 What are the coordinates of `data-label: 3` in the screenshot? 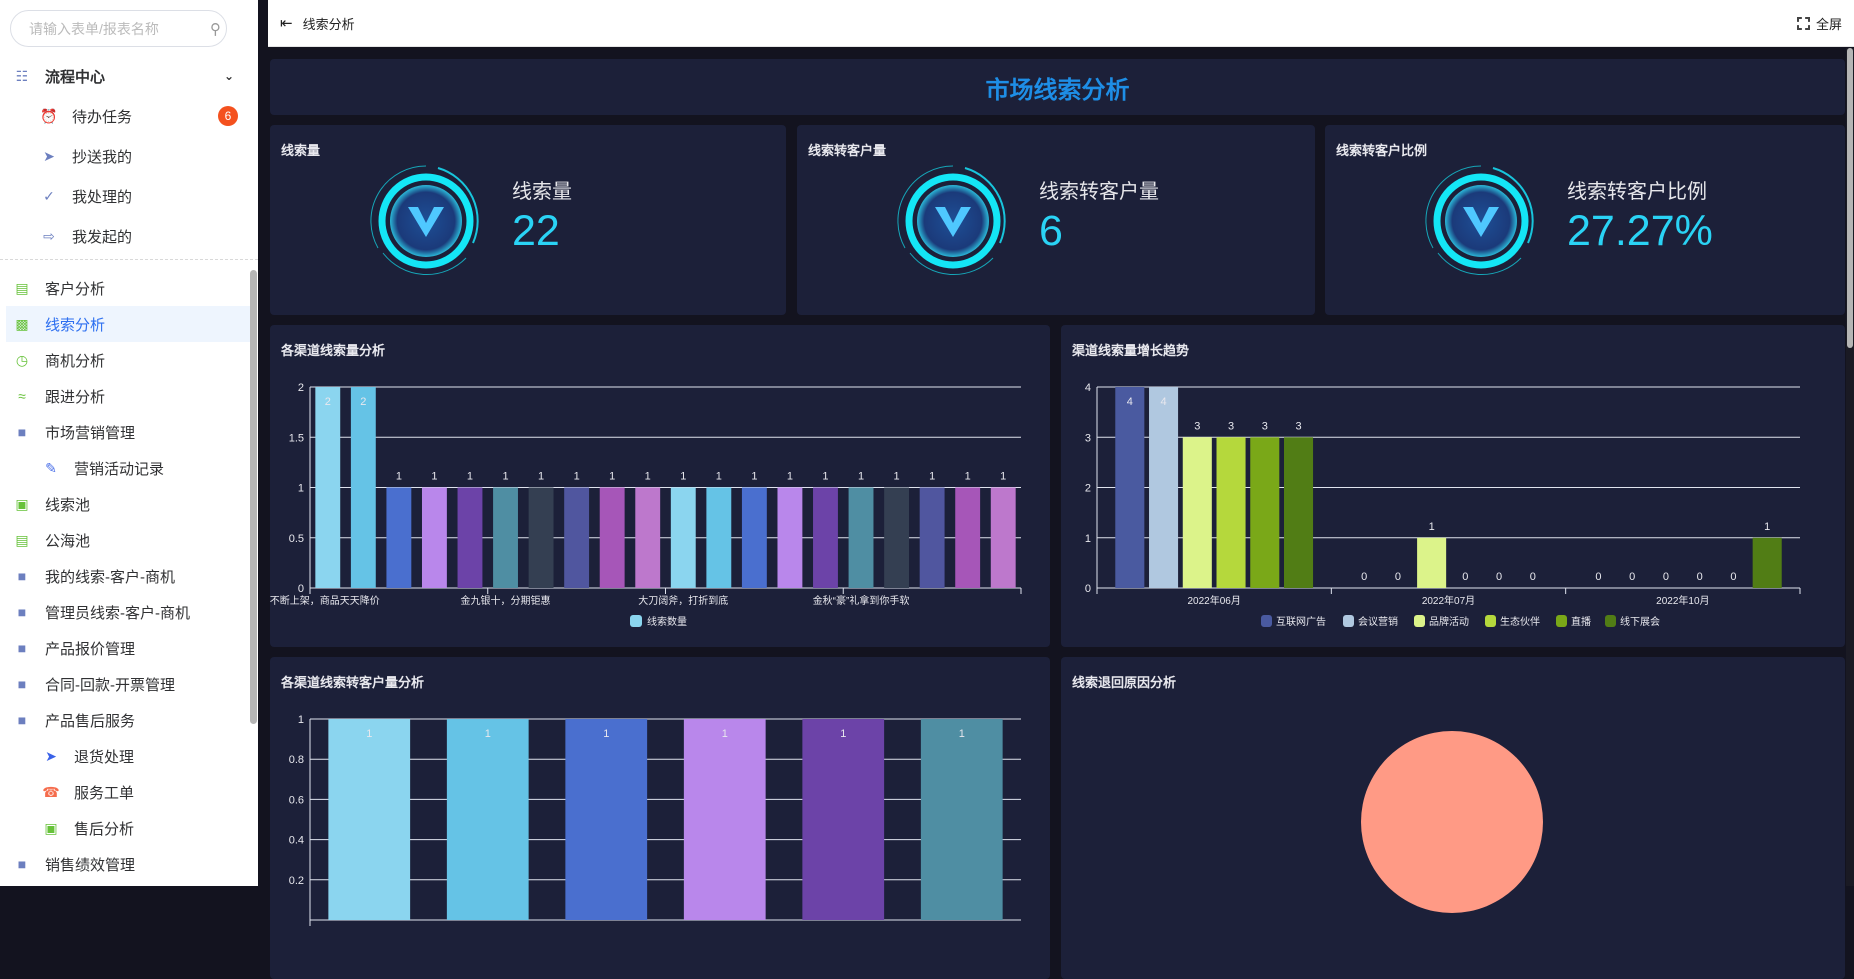 It's located at (1197, 426).